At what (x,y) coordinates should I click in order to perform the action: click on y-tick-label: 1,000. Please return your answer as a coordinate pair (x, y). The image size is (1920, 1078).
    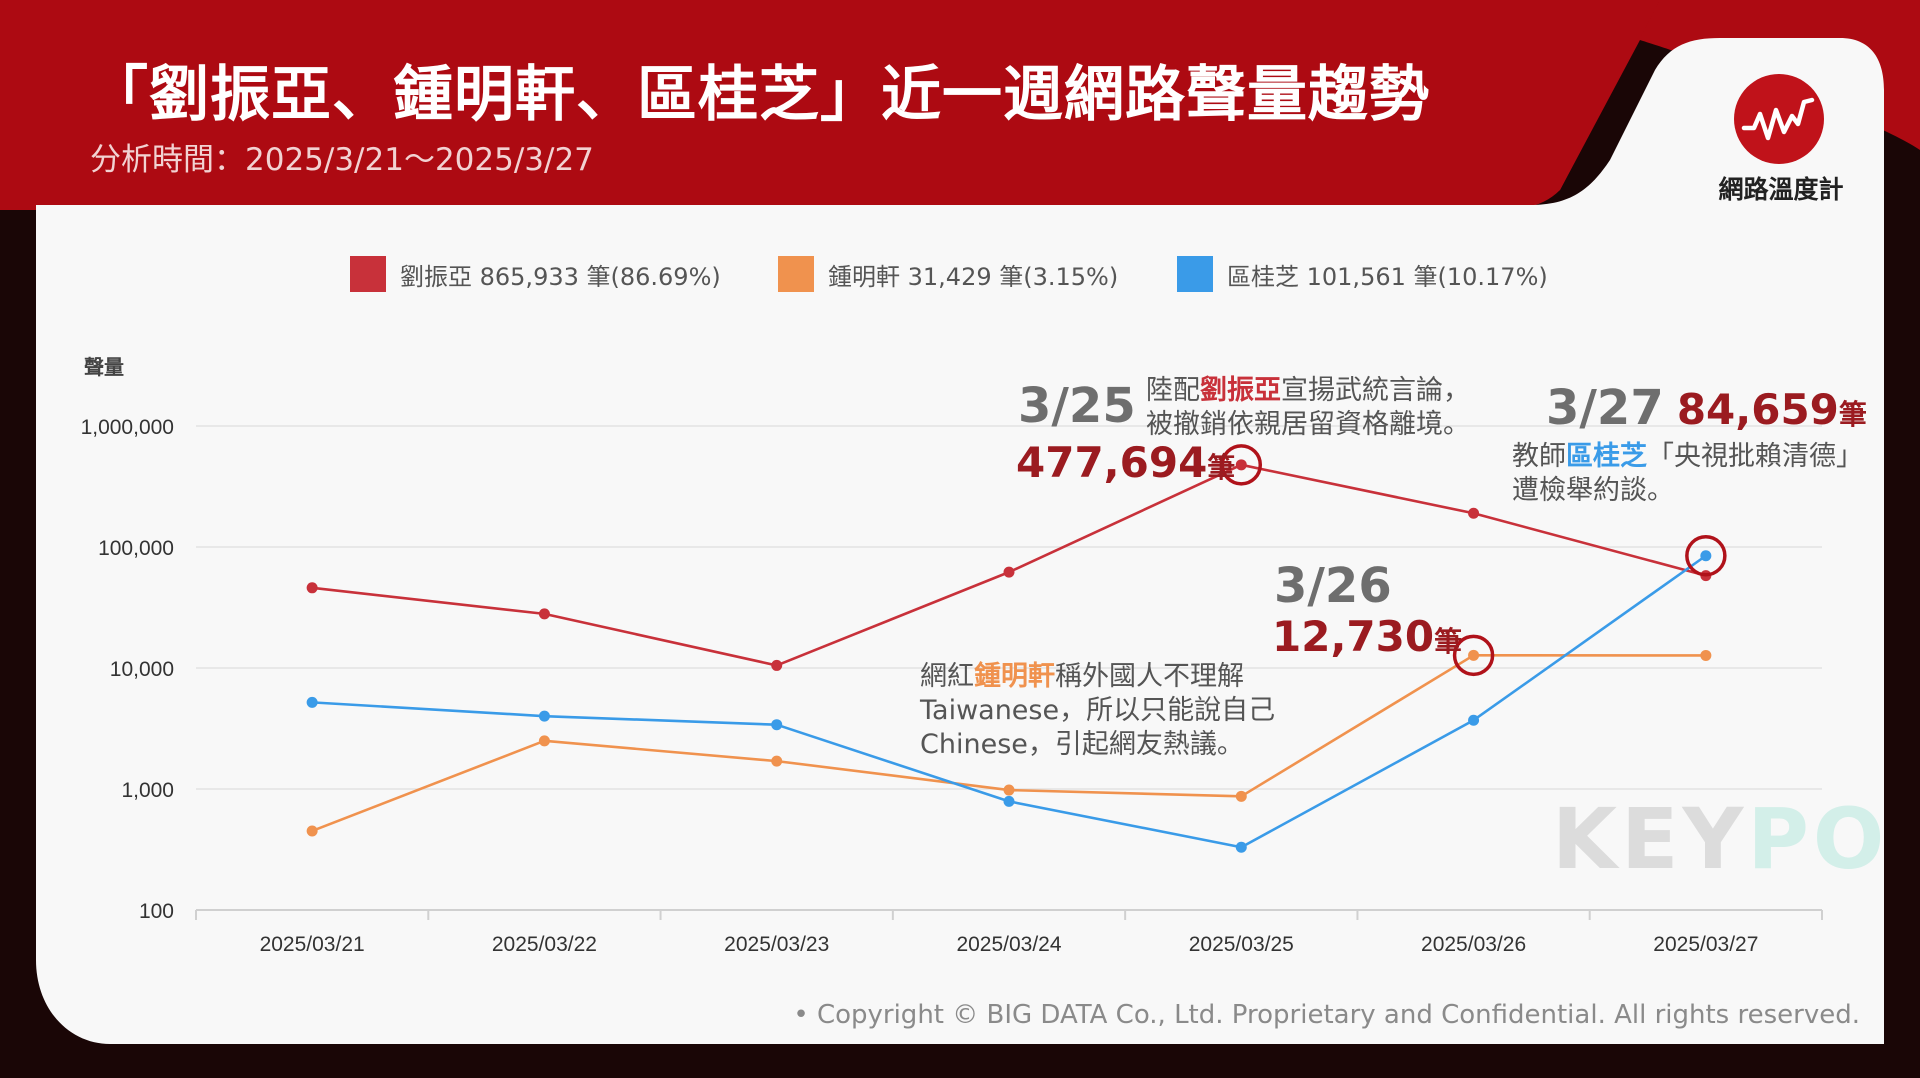
    Looking at the image, I should click on (147, 790).